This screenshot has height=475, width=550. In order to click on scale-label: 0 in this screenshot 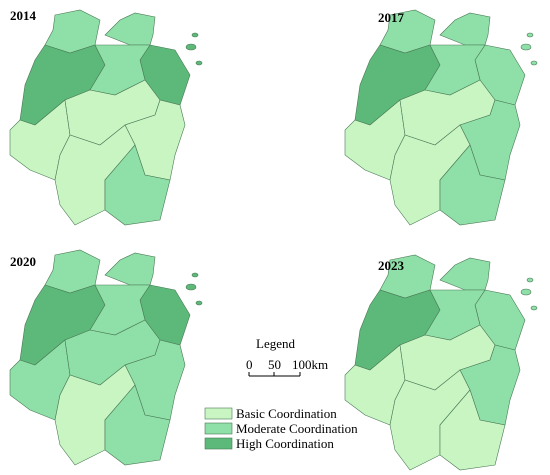, I will do `click(249, 364)`.